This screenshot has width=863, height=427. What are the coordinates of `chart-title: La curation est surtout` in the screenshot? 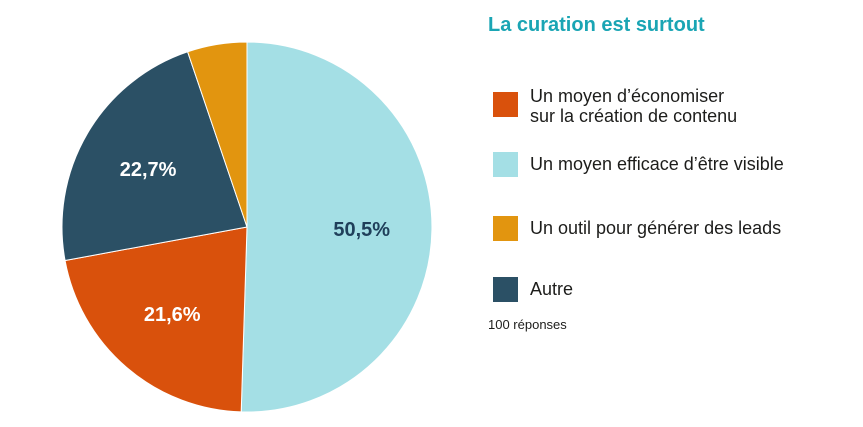 It's located at (596, 25).